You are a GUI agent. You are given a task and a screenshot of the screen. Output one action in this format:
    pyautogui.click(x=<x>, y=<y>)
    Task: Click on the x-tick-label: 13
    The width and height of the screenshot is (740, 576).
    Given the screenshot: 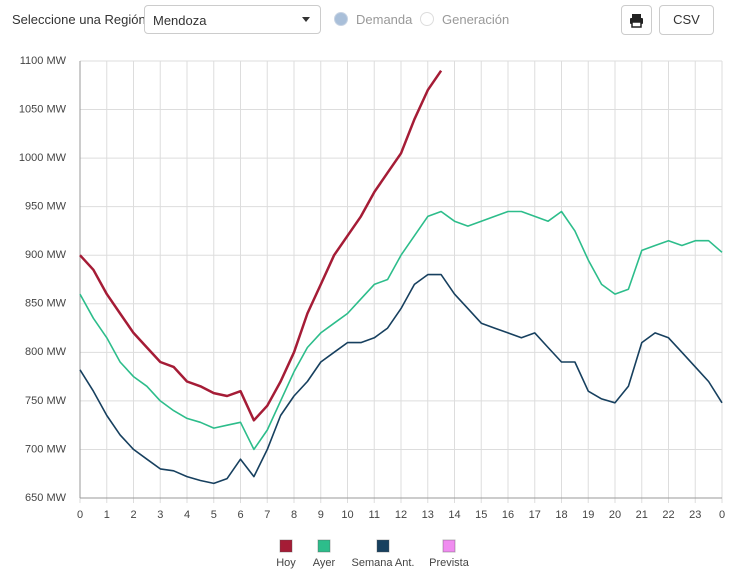 What is the action you would take?
    pyautogui.click(x=428, y=515)
    